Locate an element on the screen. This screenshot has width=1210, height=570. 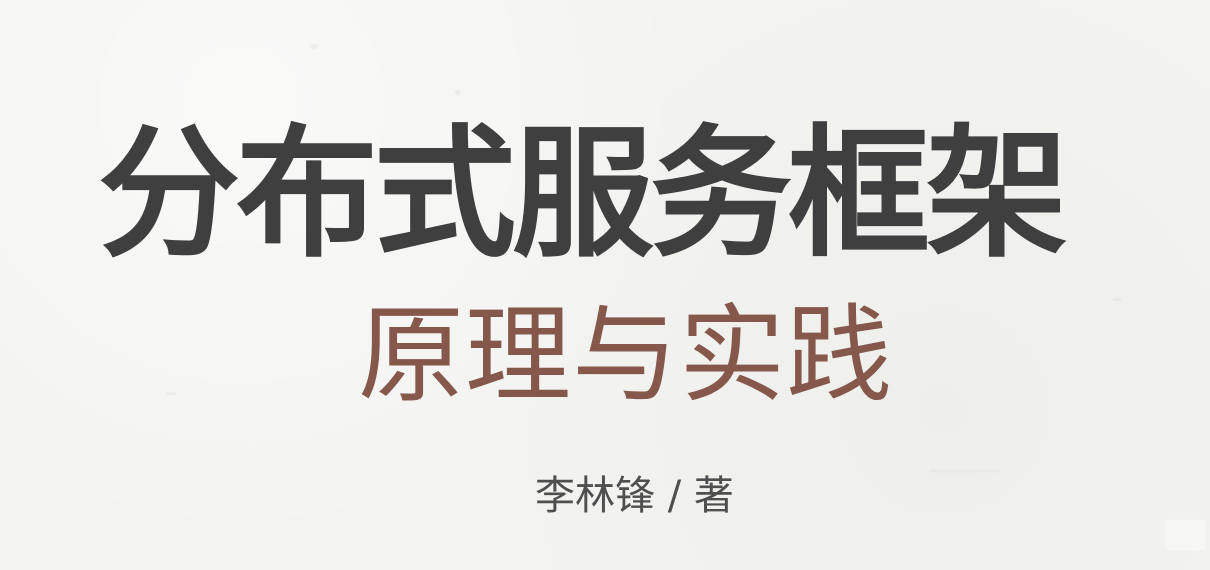
paper-corner-highlight is located at coordinates (1185, 535).